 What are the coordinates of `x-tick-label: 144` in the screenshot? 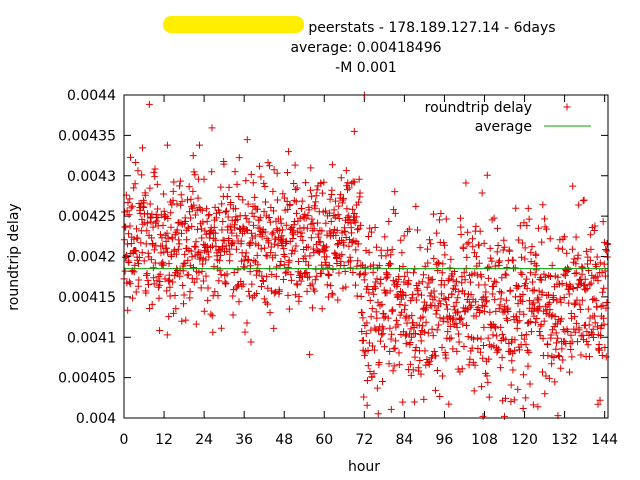 It's located at (604, 440).